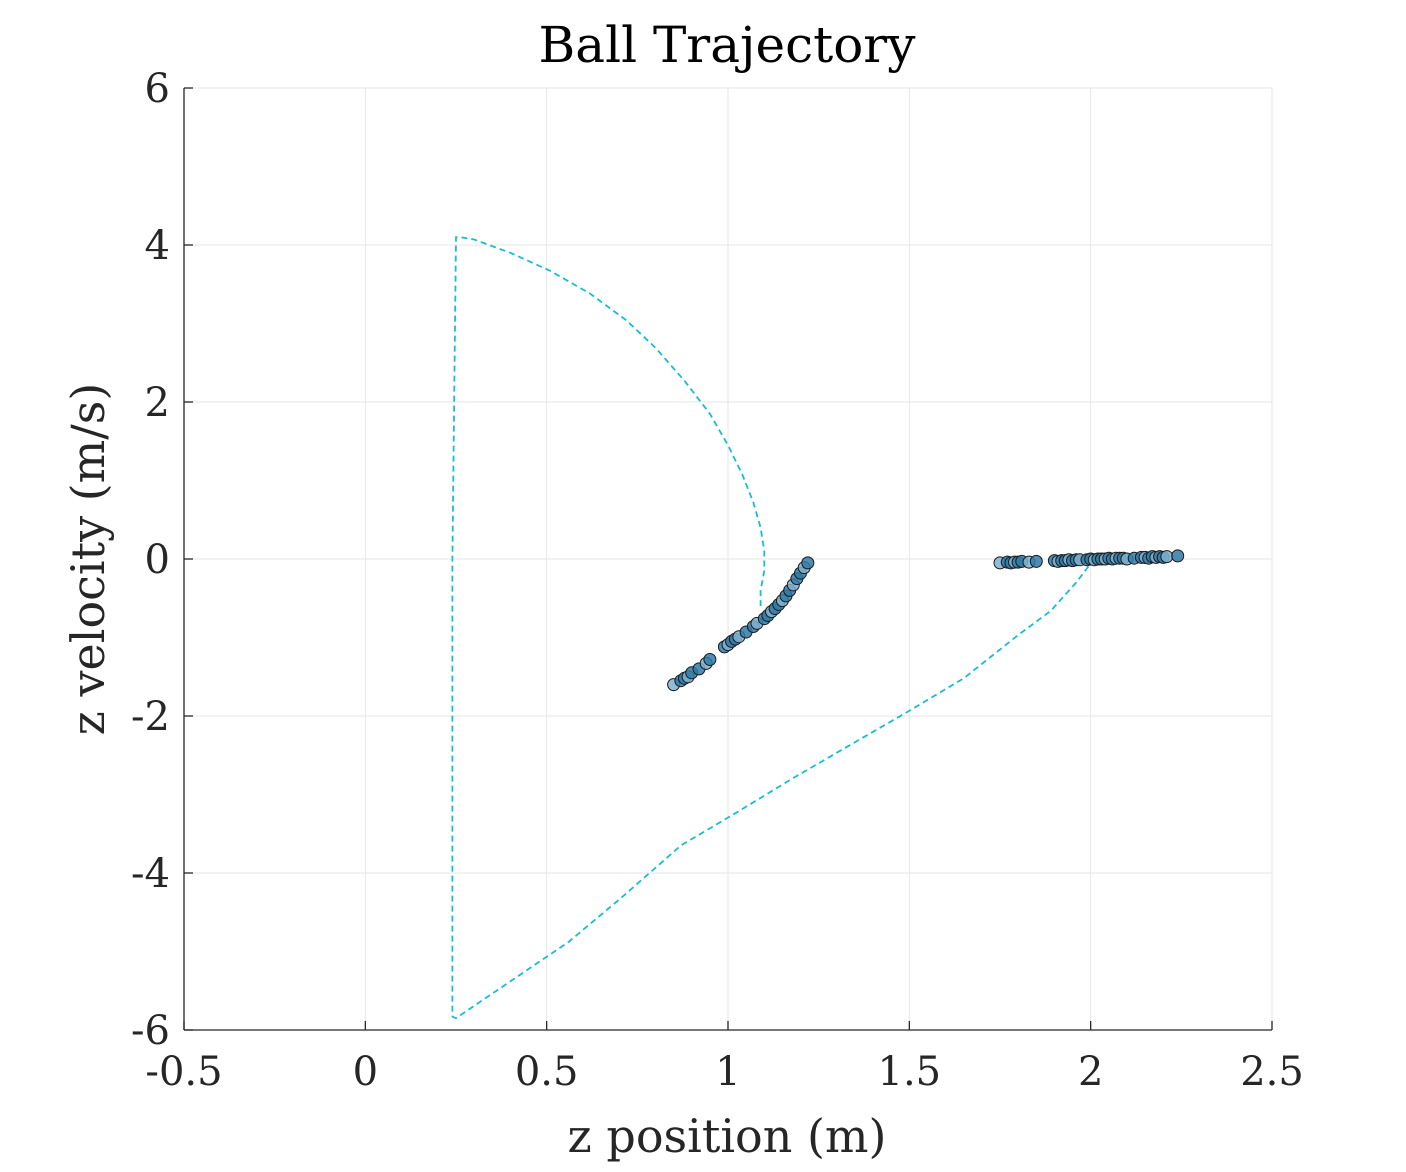  Describe the element at coordinates (547, 1072) in the screenshot. I see `x-tick-label: 0.5` at that location.